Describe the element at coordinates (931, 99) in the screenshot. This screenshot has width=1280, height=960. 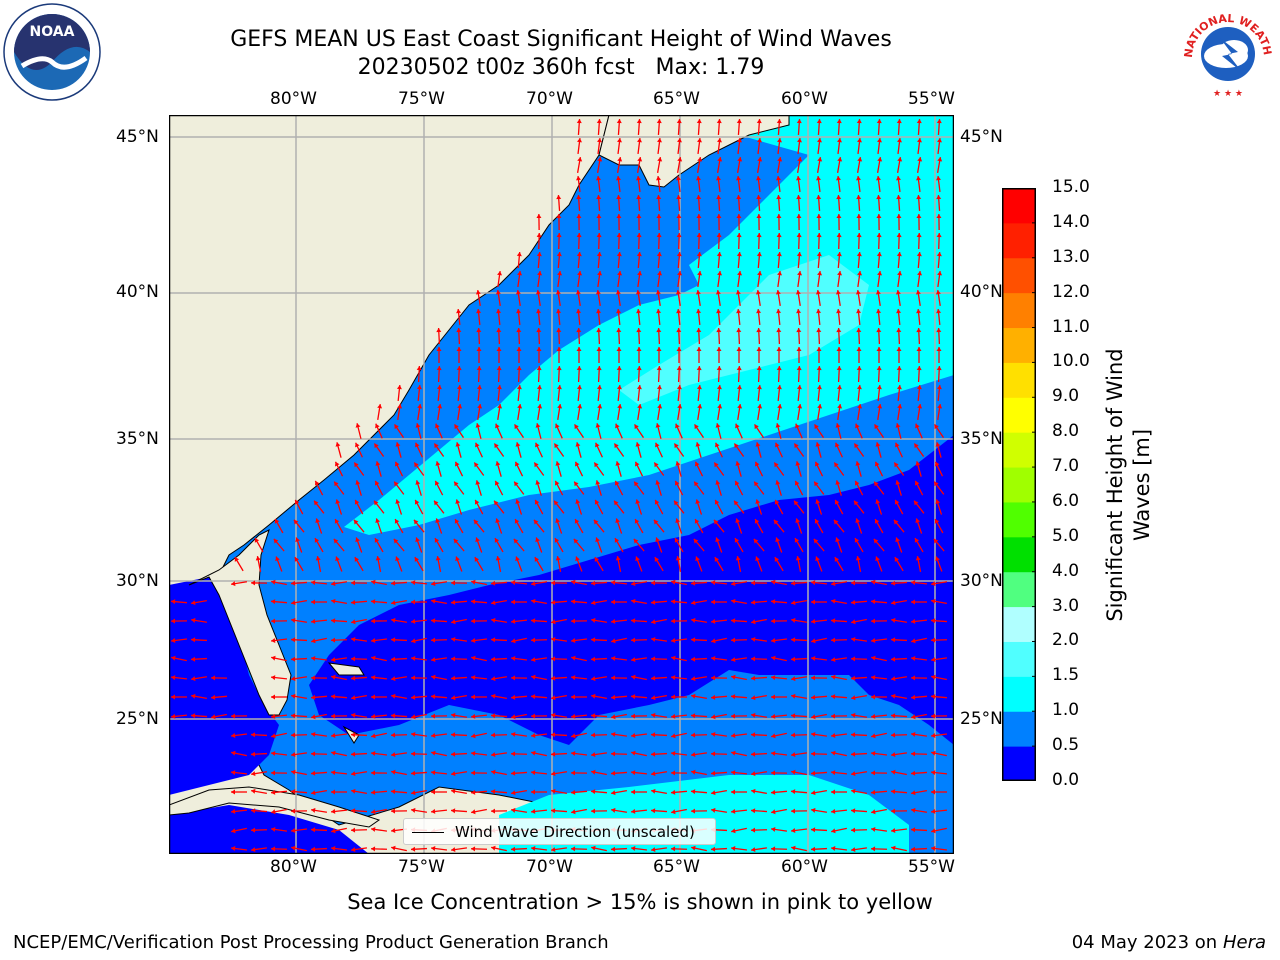
I see `lon-tick-top: 55°W` at that location.